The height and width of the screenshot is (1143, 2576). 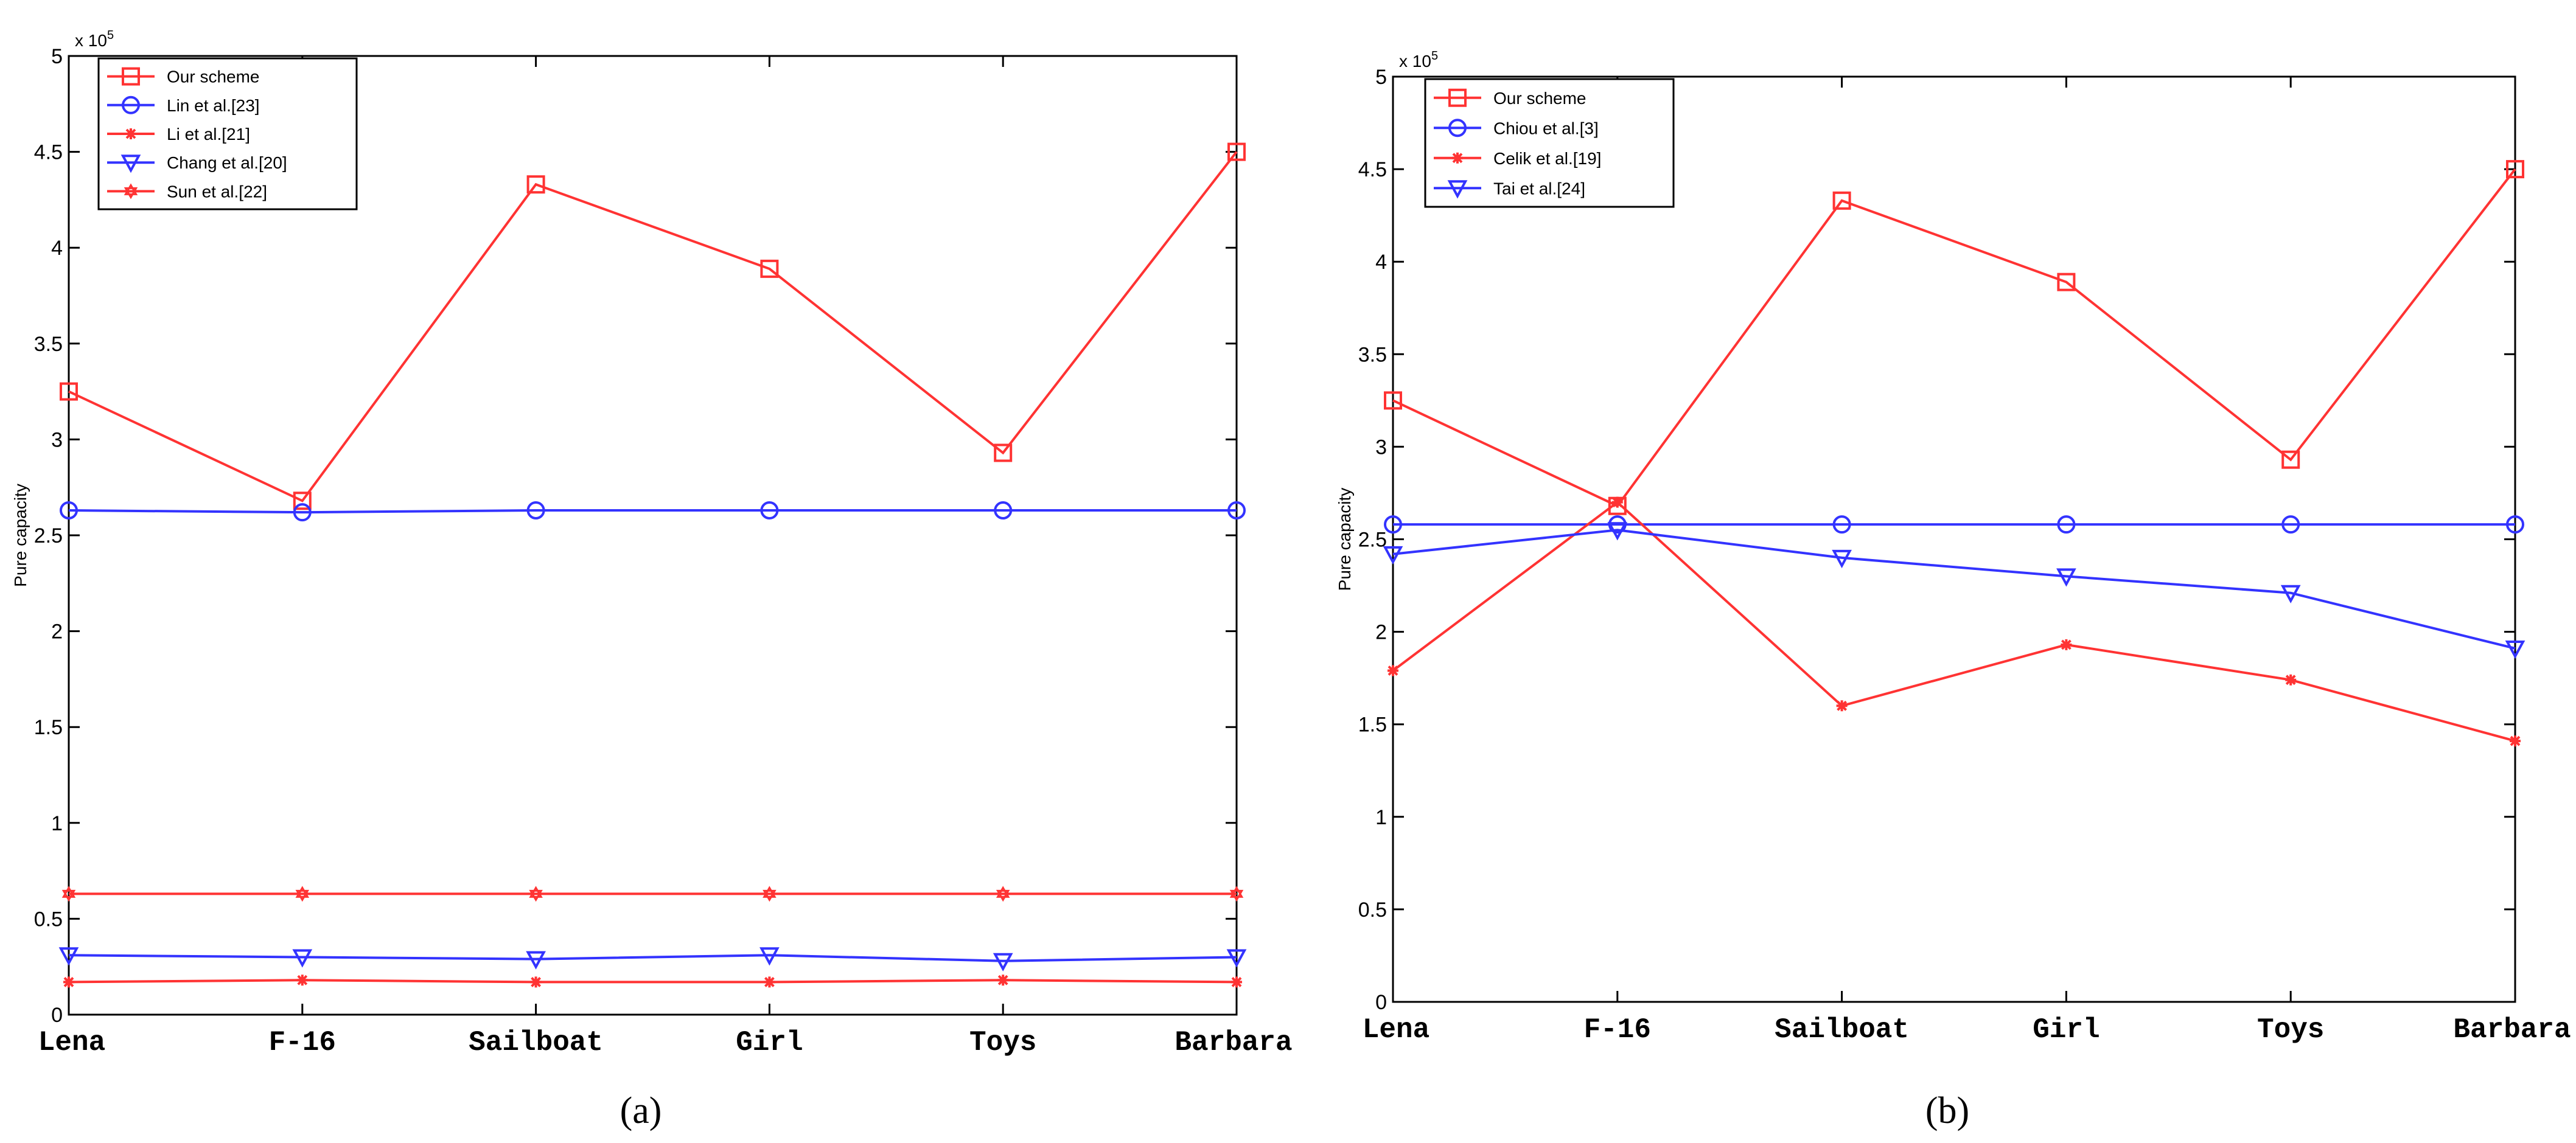 I want to click on legend-entry: Sun et al.[22], so click(x=187, y=191).